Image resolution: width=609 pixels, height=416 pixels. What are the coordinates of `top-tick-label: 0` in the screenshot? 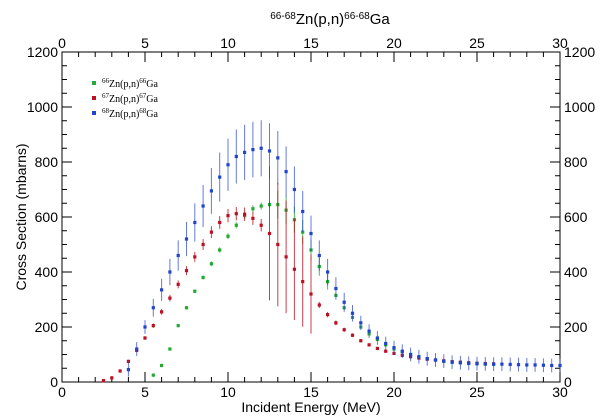 It's located at (62, 43).